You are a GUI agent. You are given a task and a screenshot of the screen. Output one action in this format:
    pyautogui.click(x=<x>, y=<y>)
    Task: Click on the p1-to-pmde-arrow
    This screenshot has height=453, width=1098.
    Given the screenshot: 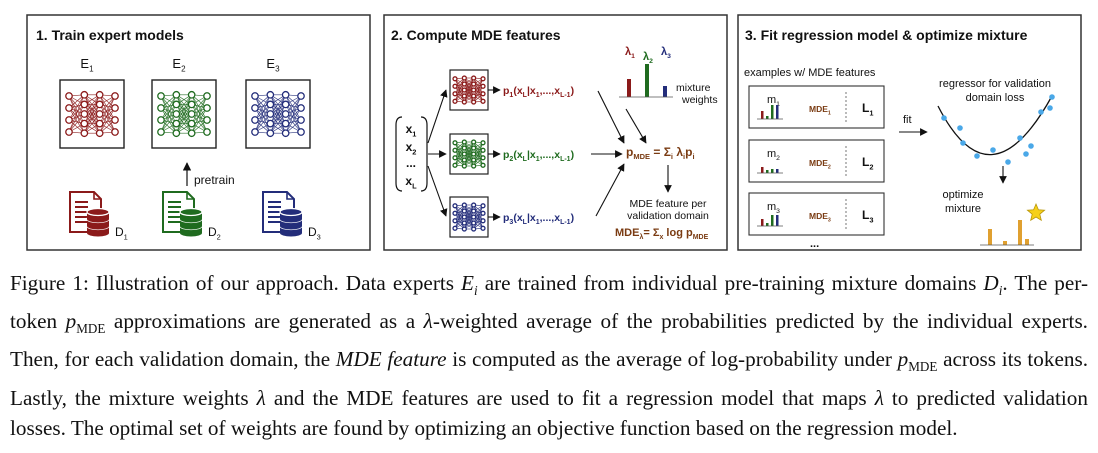 What is the action you would take?
    pyautogui.click(x=611, y=117)
    